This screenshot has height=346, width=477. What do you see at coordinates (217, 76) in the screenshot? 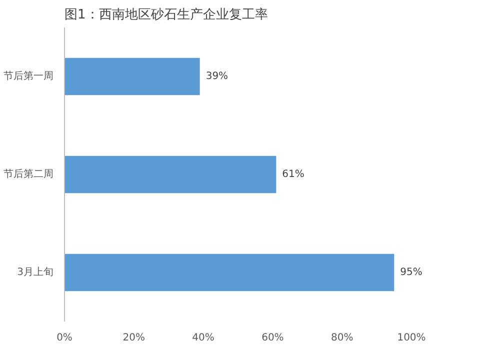
I see `data-label: 39%` at bounding box center [217, 76].